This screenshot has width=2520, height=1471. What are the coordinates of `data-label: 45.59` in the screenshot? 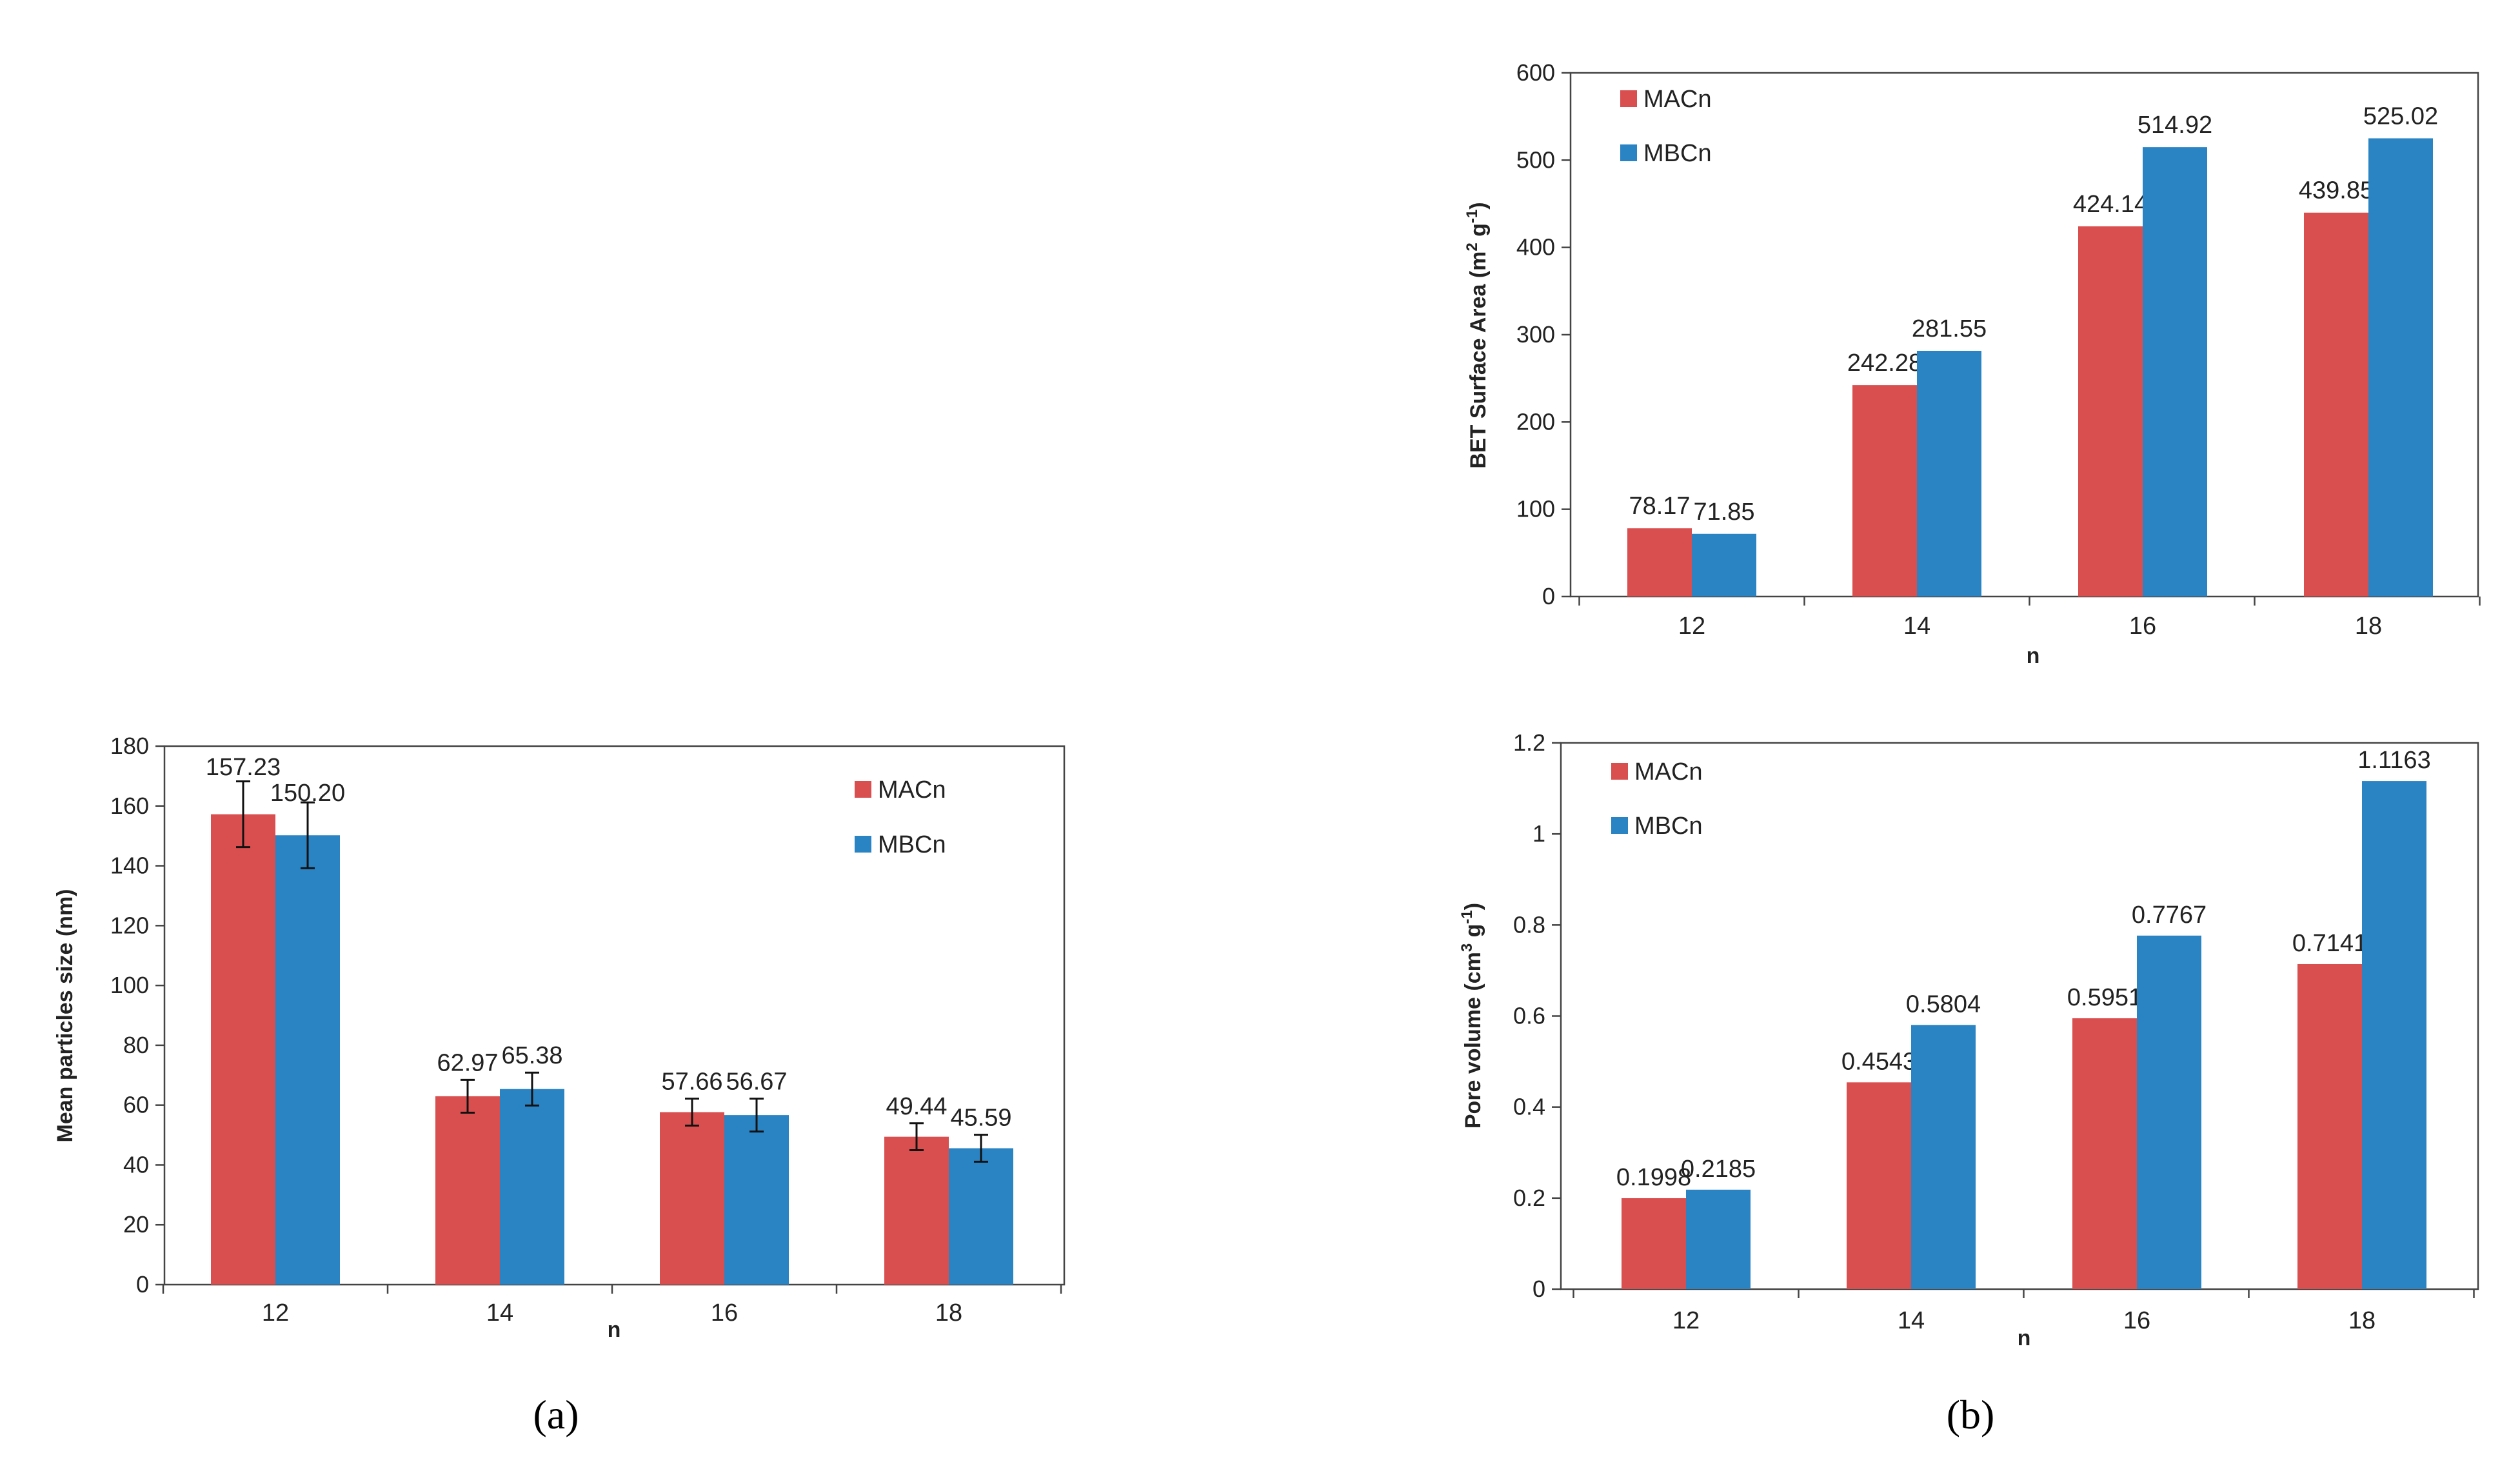 It's located at (981, 1118).